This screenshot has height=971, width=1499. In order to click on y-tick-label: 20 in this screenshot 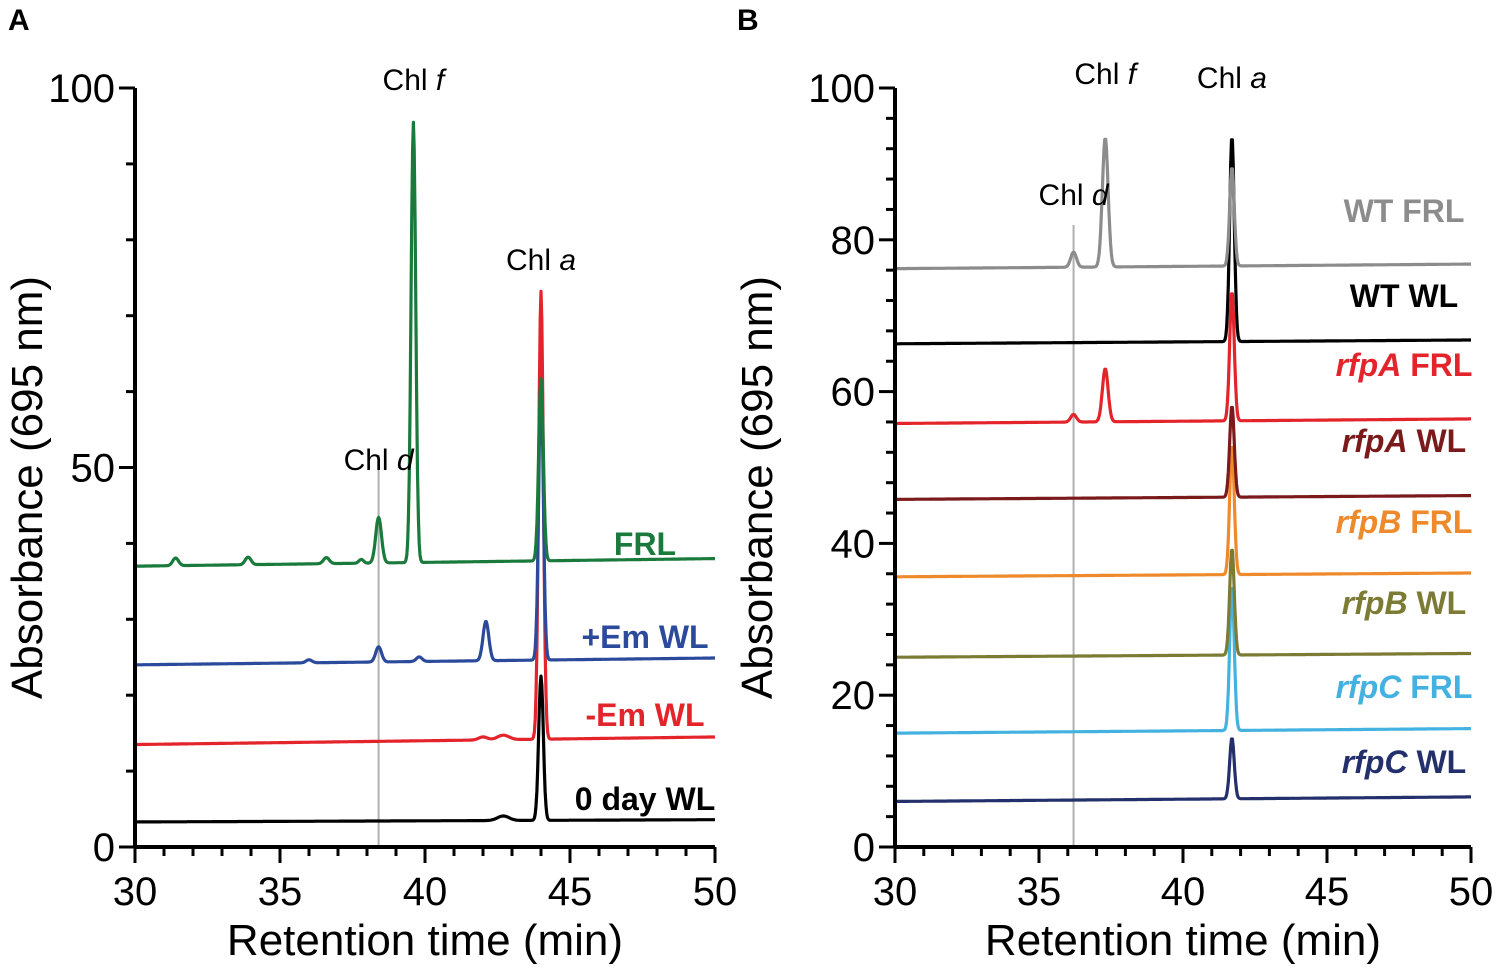, I will do `click(853, 696)`.